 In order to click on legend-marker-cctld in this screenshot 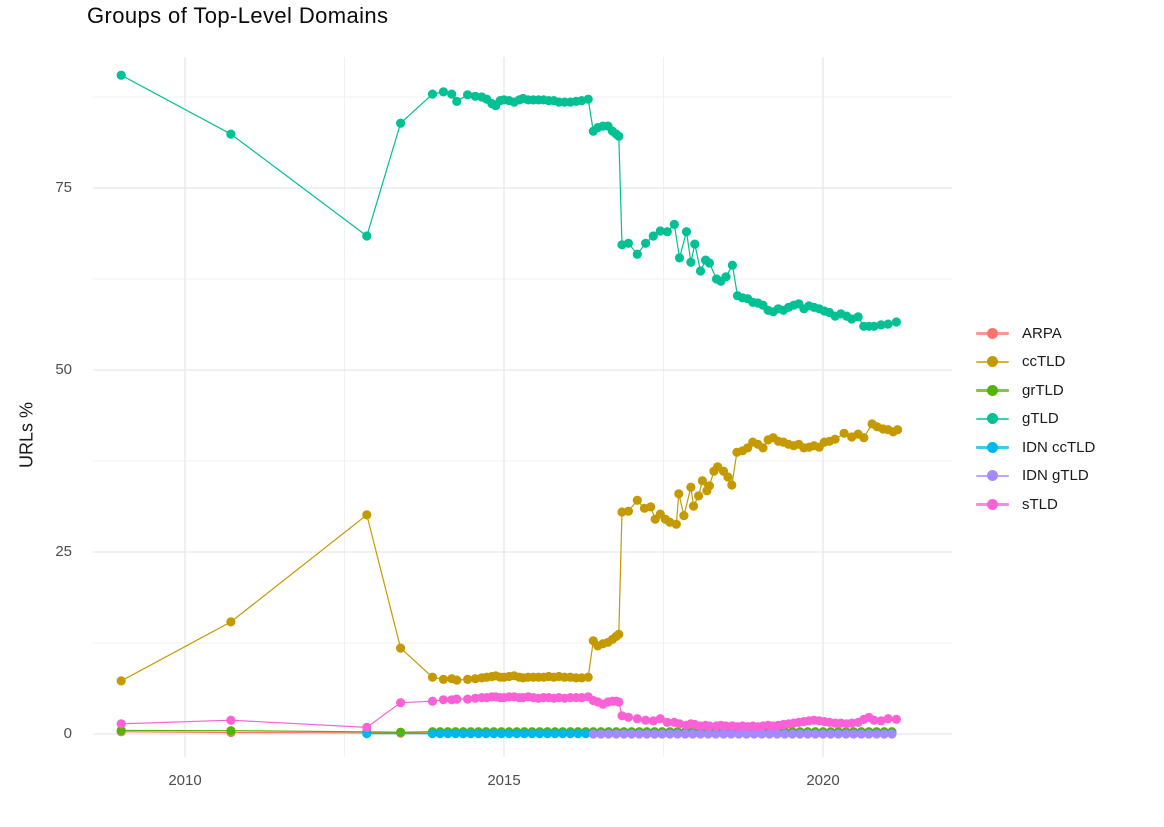, I will do `click(992, 361)`.